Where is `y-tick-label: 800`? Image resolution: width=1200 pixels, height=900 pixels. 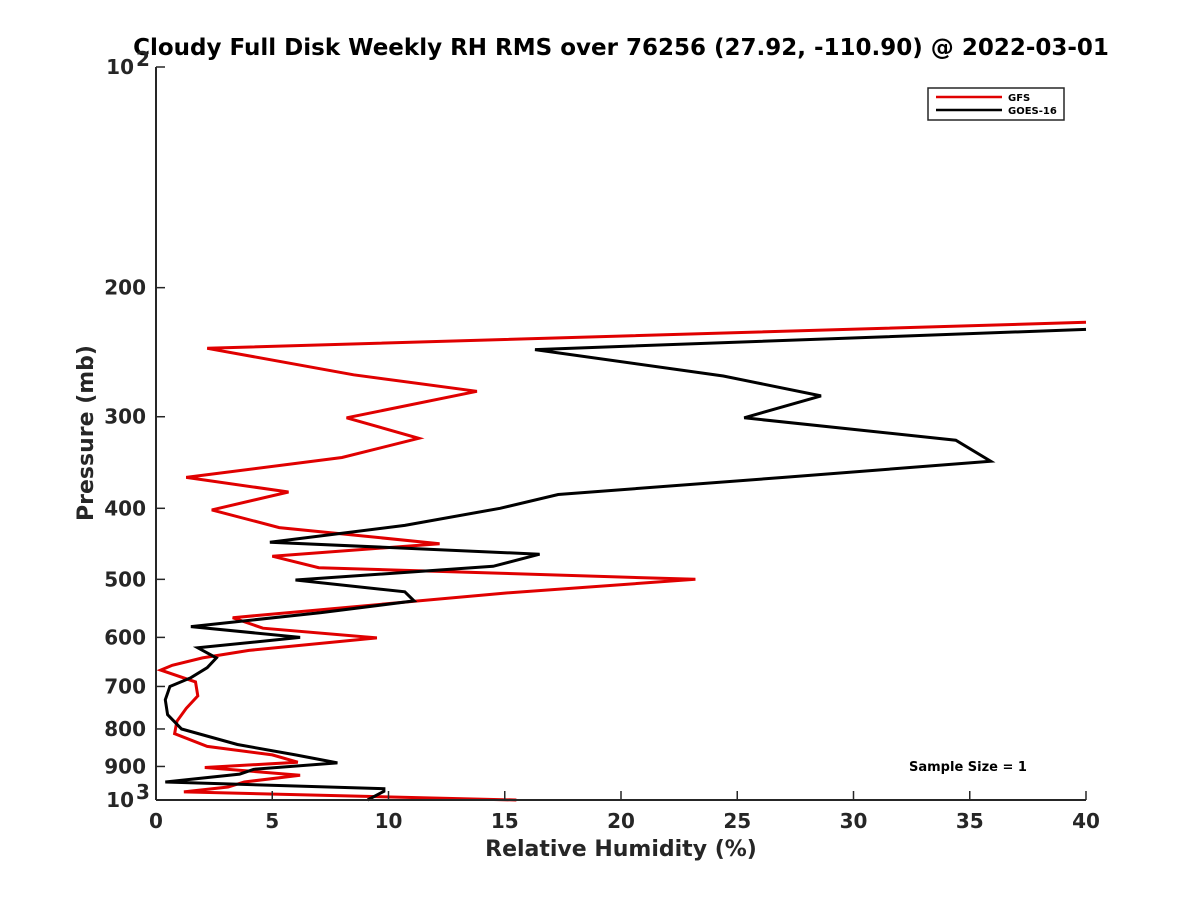 y-tick-label: 800 is located at coordinates (125, 729).